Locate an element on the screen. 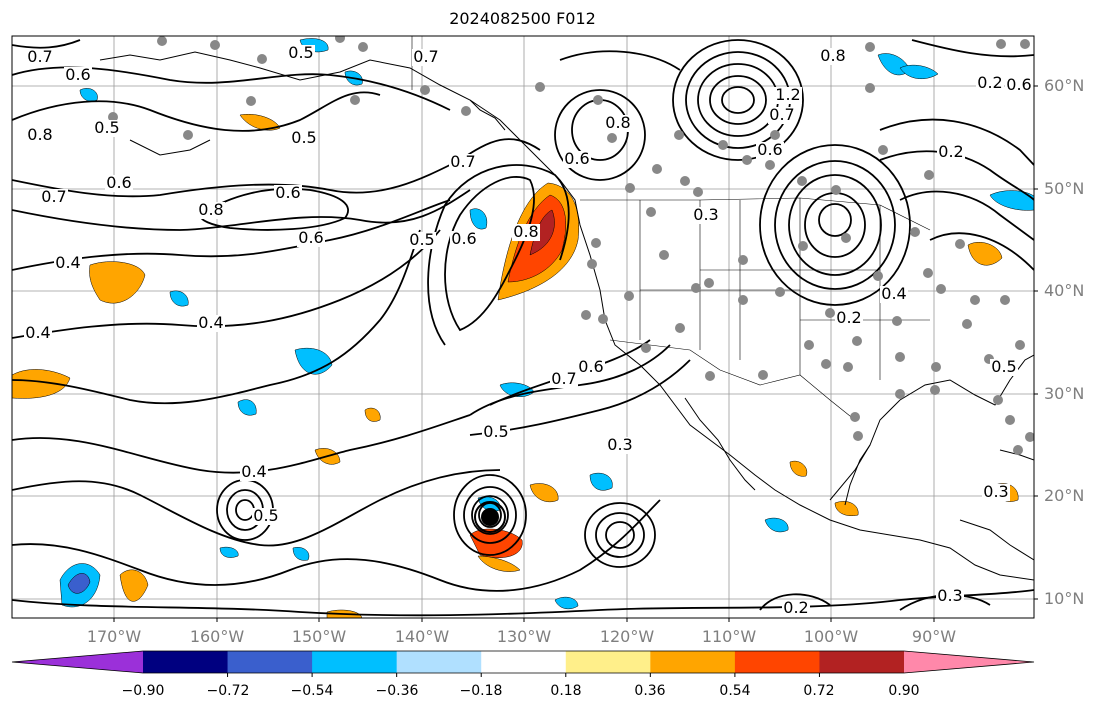  colorbar-outline is located at coordinates (523, 662).